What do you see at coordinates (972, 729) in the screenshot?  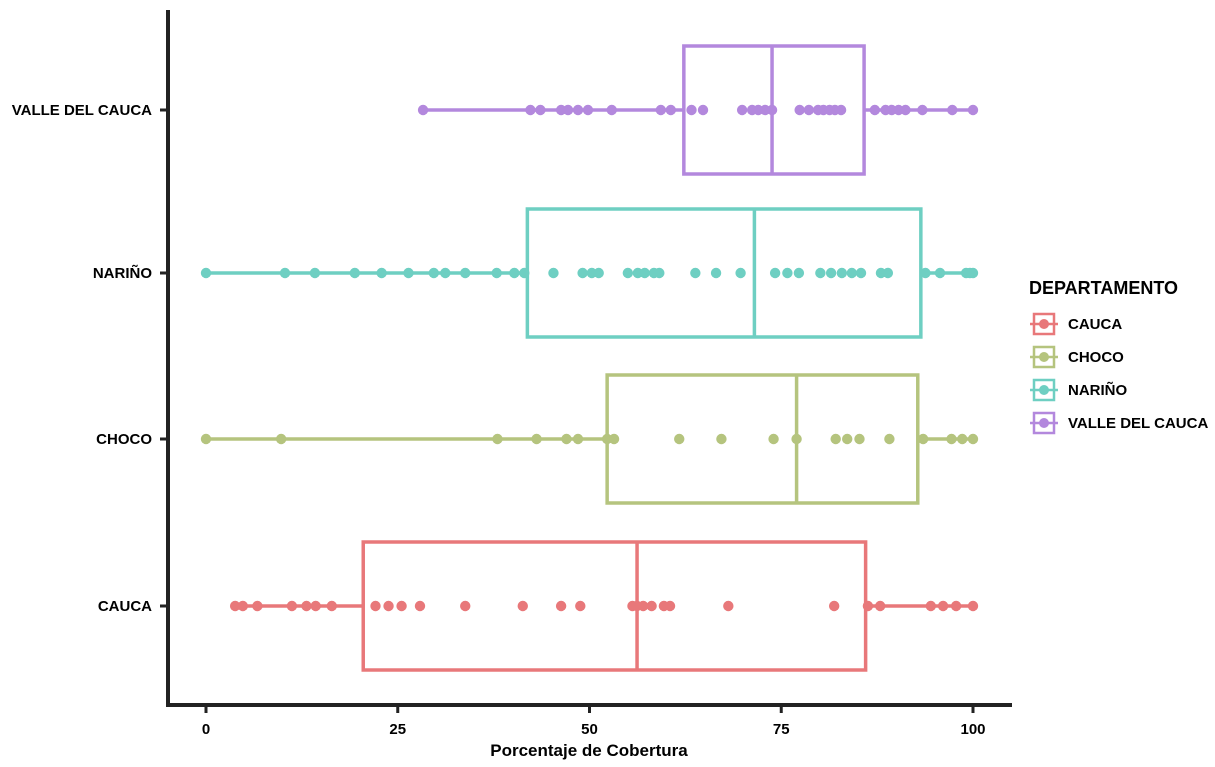 I see `x-tick-label: 100` at bounding box center [972, 729].